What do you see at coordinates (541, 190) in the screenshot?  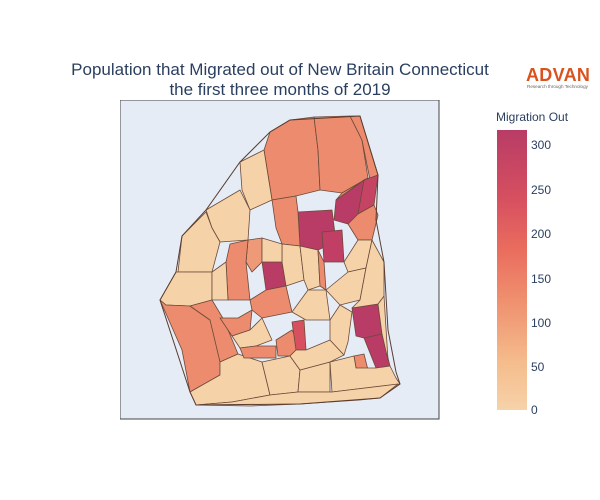 I see `colorbar-tick: 250` at bounding box center [541, 190].